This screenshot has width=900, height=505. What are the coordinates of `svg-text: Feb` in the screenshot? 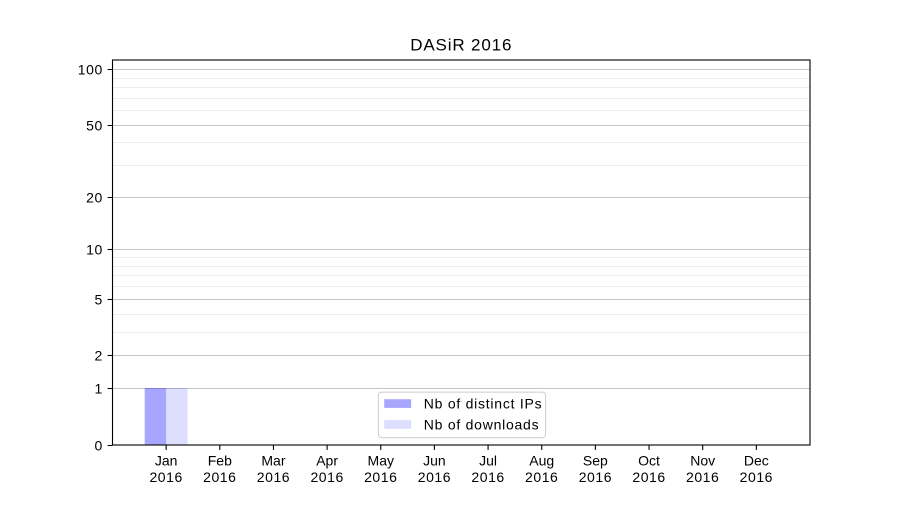 It's located at (220, 461).